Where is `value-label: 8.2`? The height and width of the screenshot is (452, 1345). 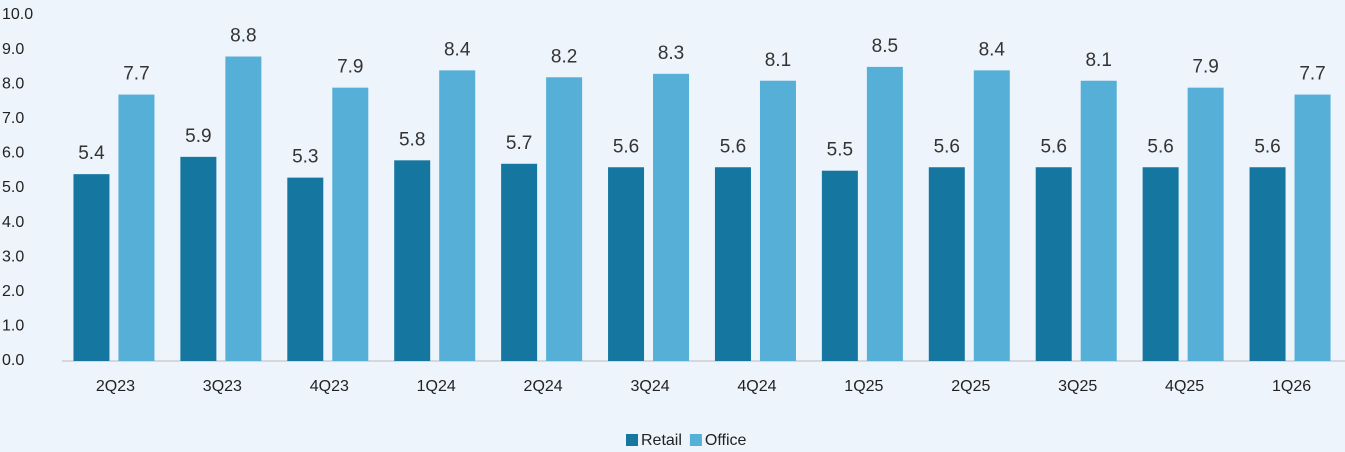 value-label: 8.2 is located at coordinates (564, 56).